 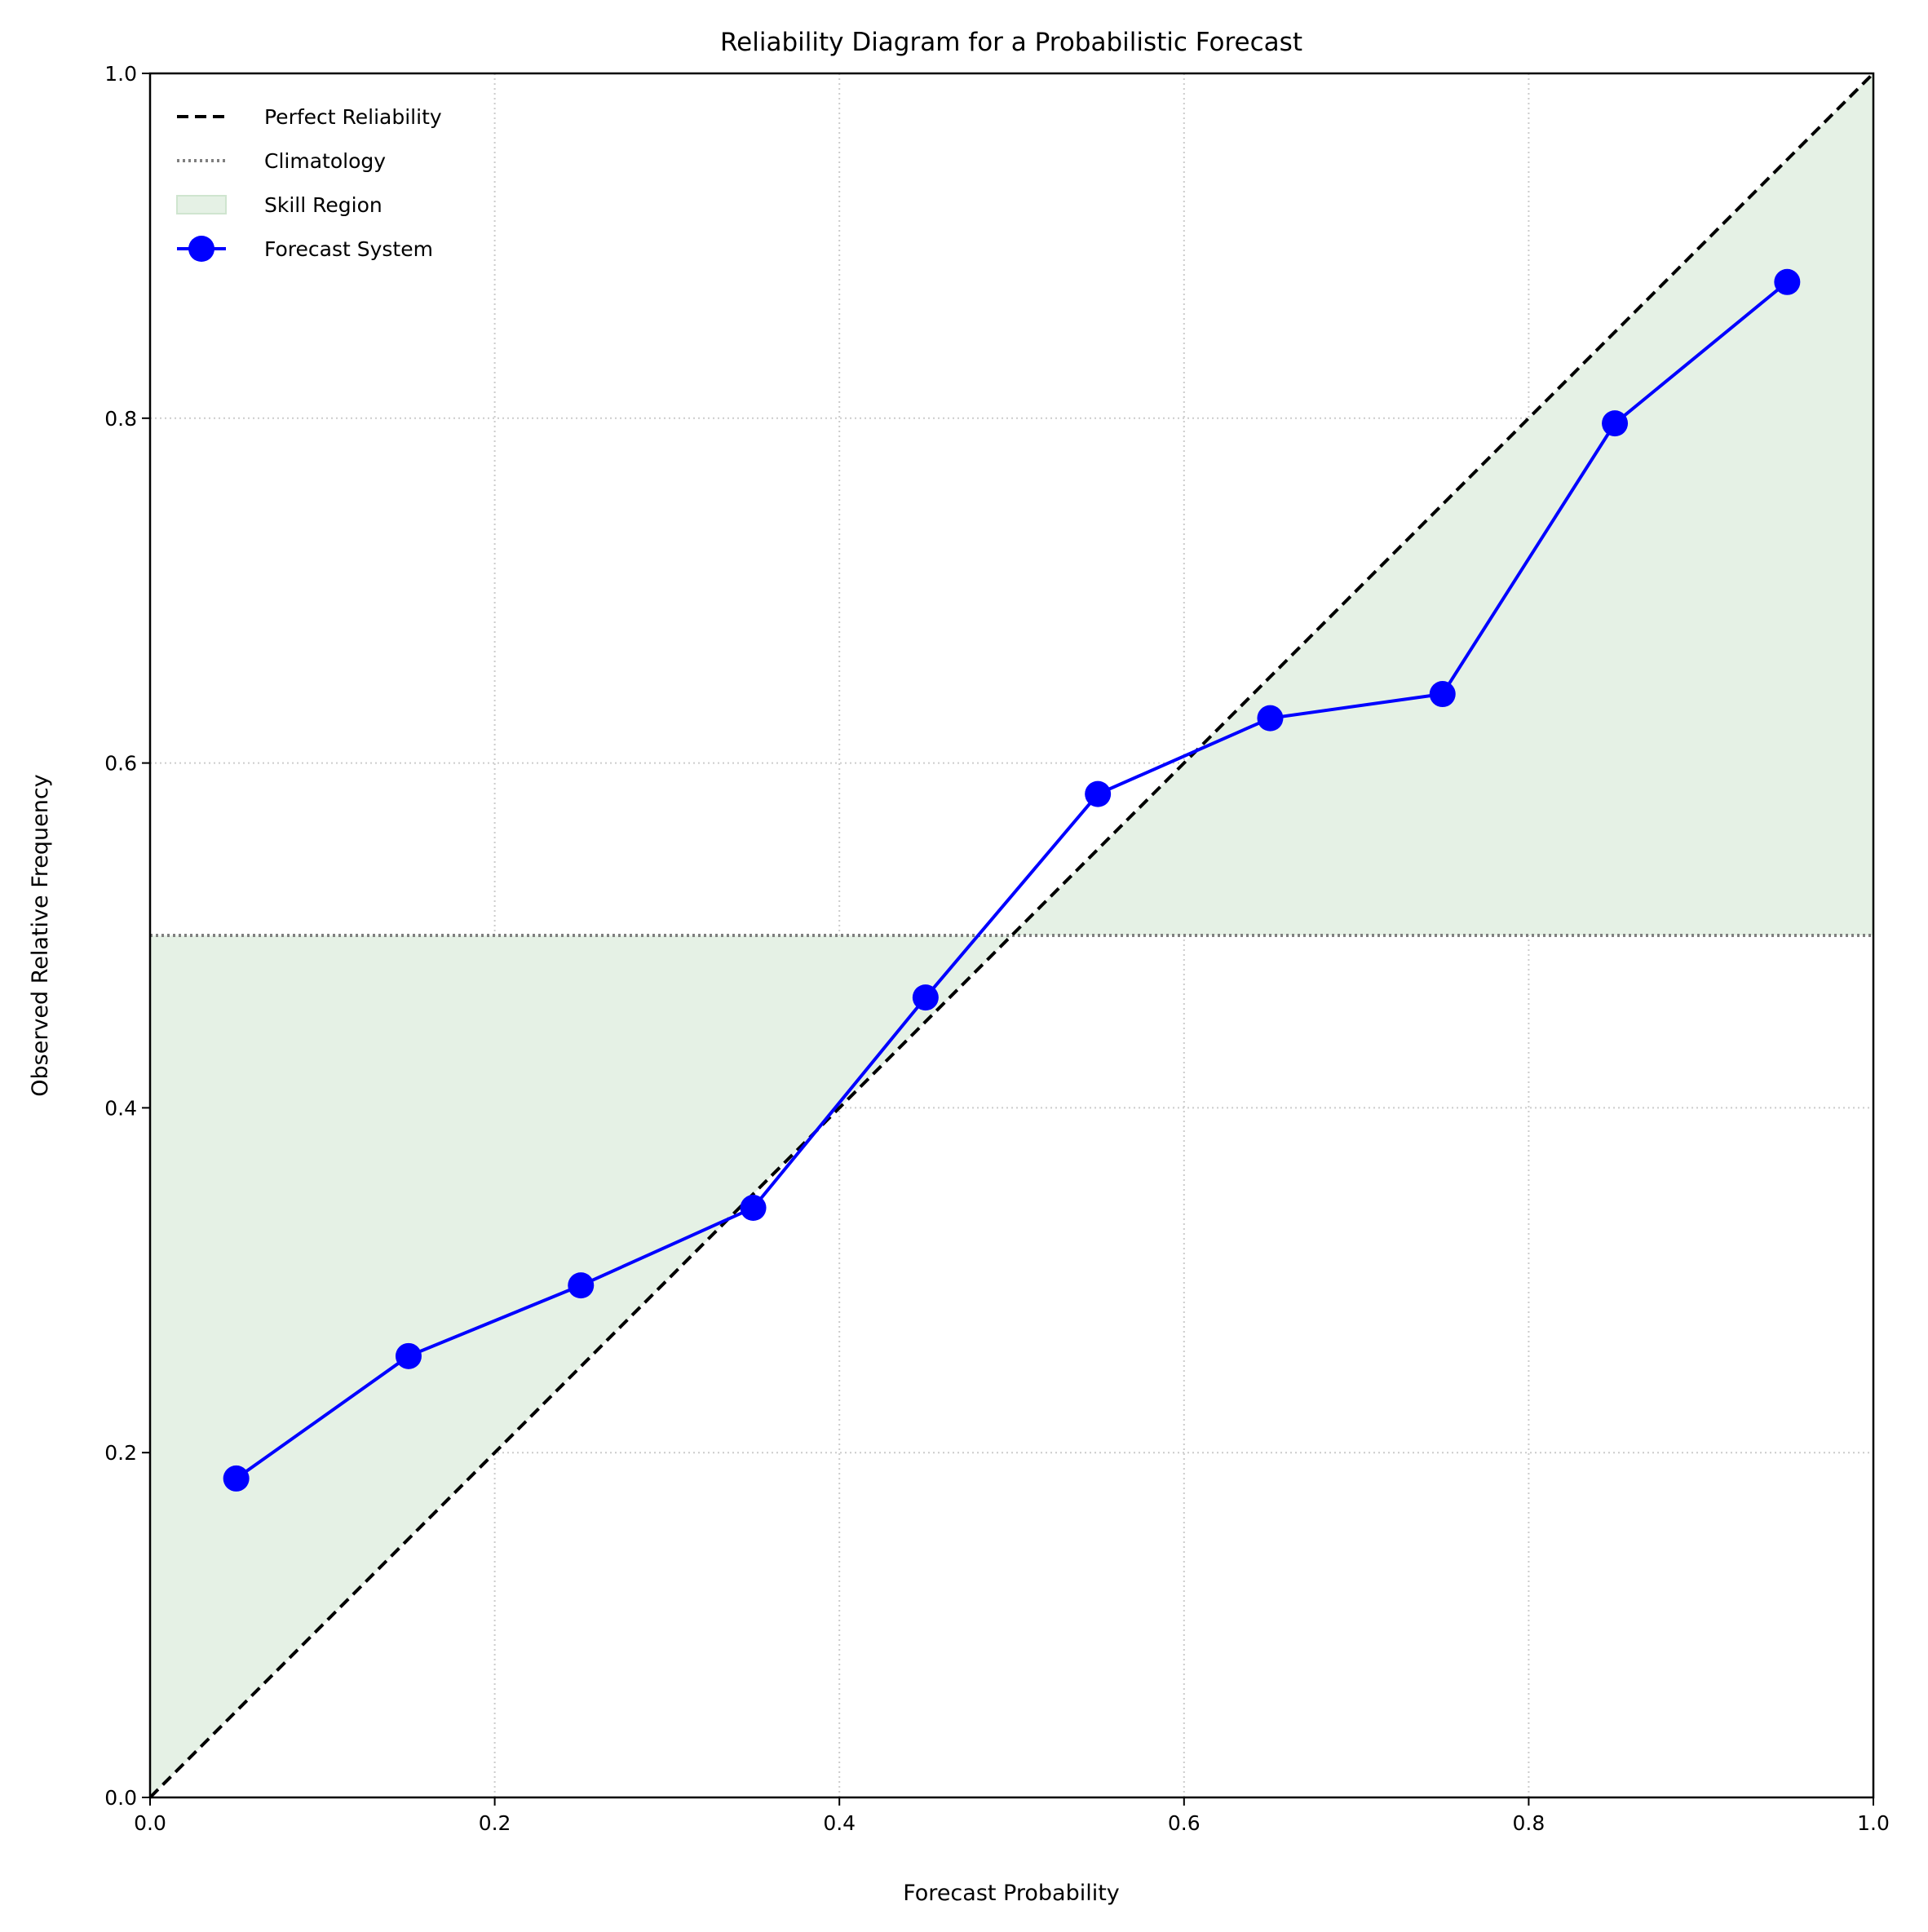 I want to click on y-axis-label: Observed Relative Frequency, so click(x=40, y=935).